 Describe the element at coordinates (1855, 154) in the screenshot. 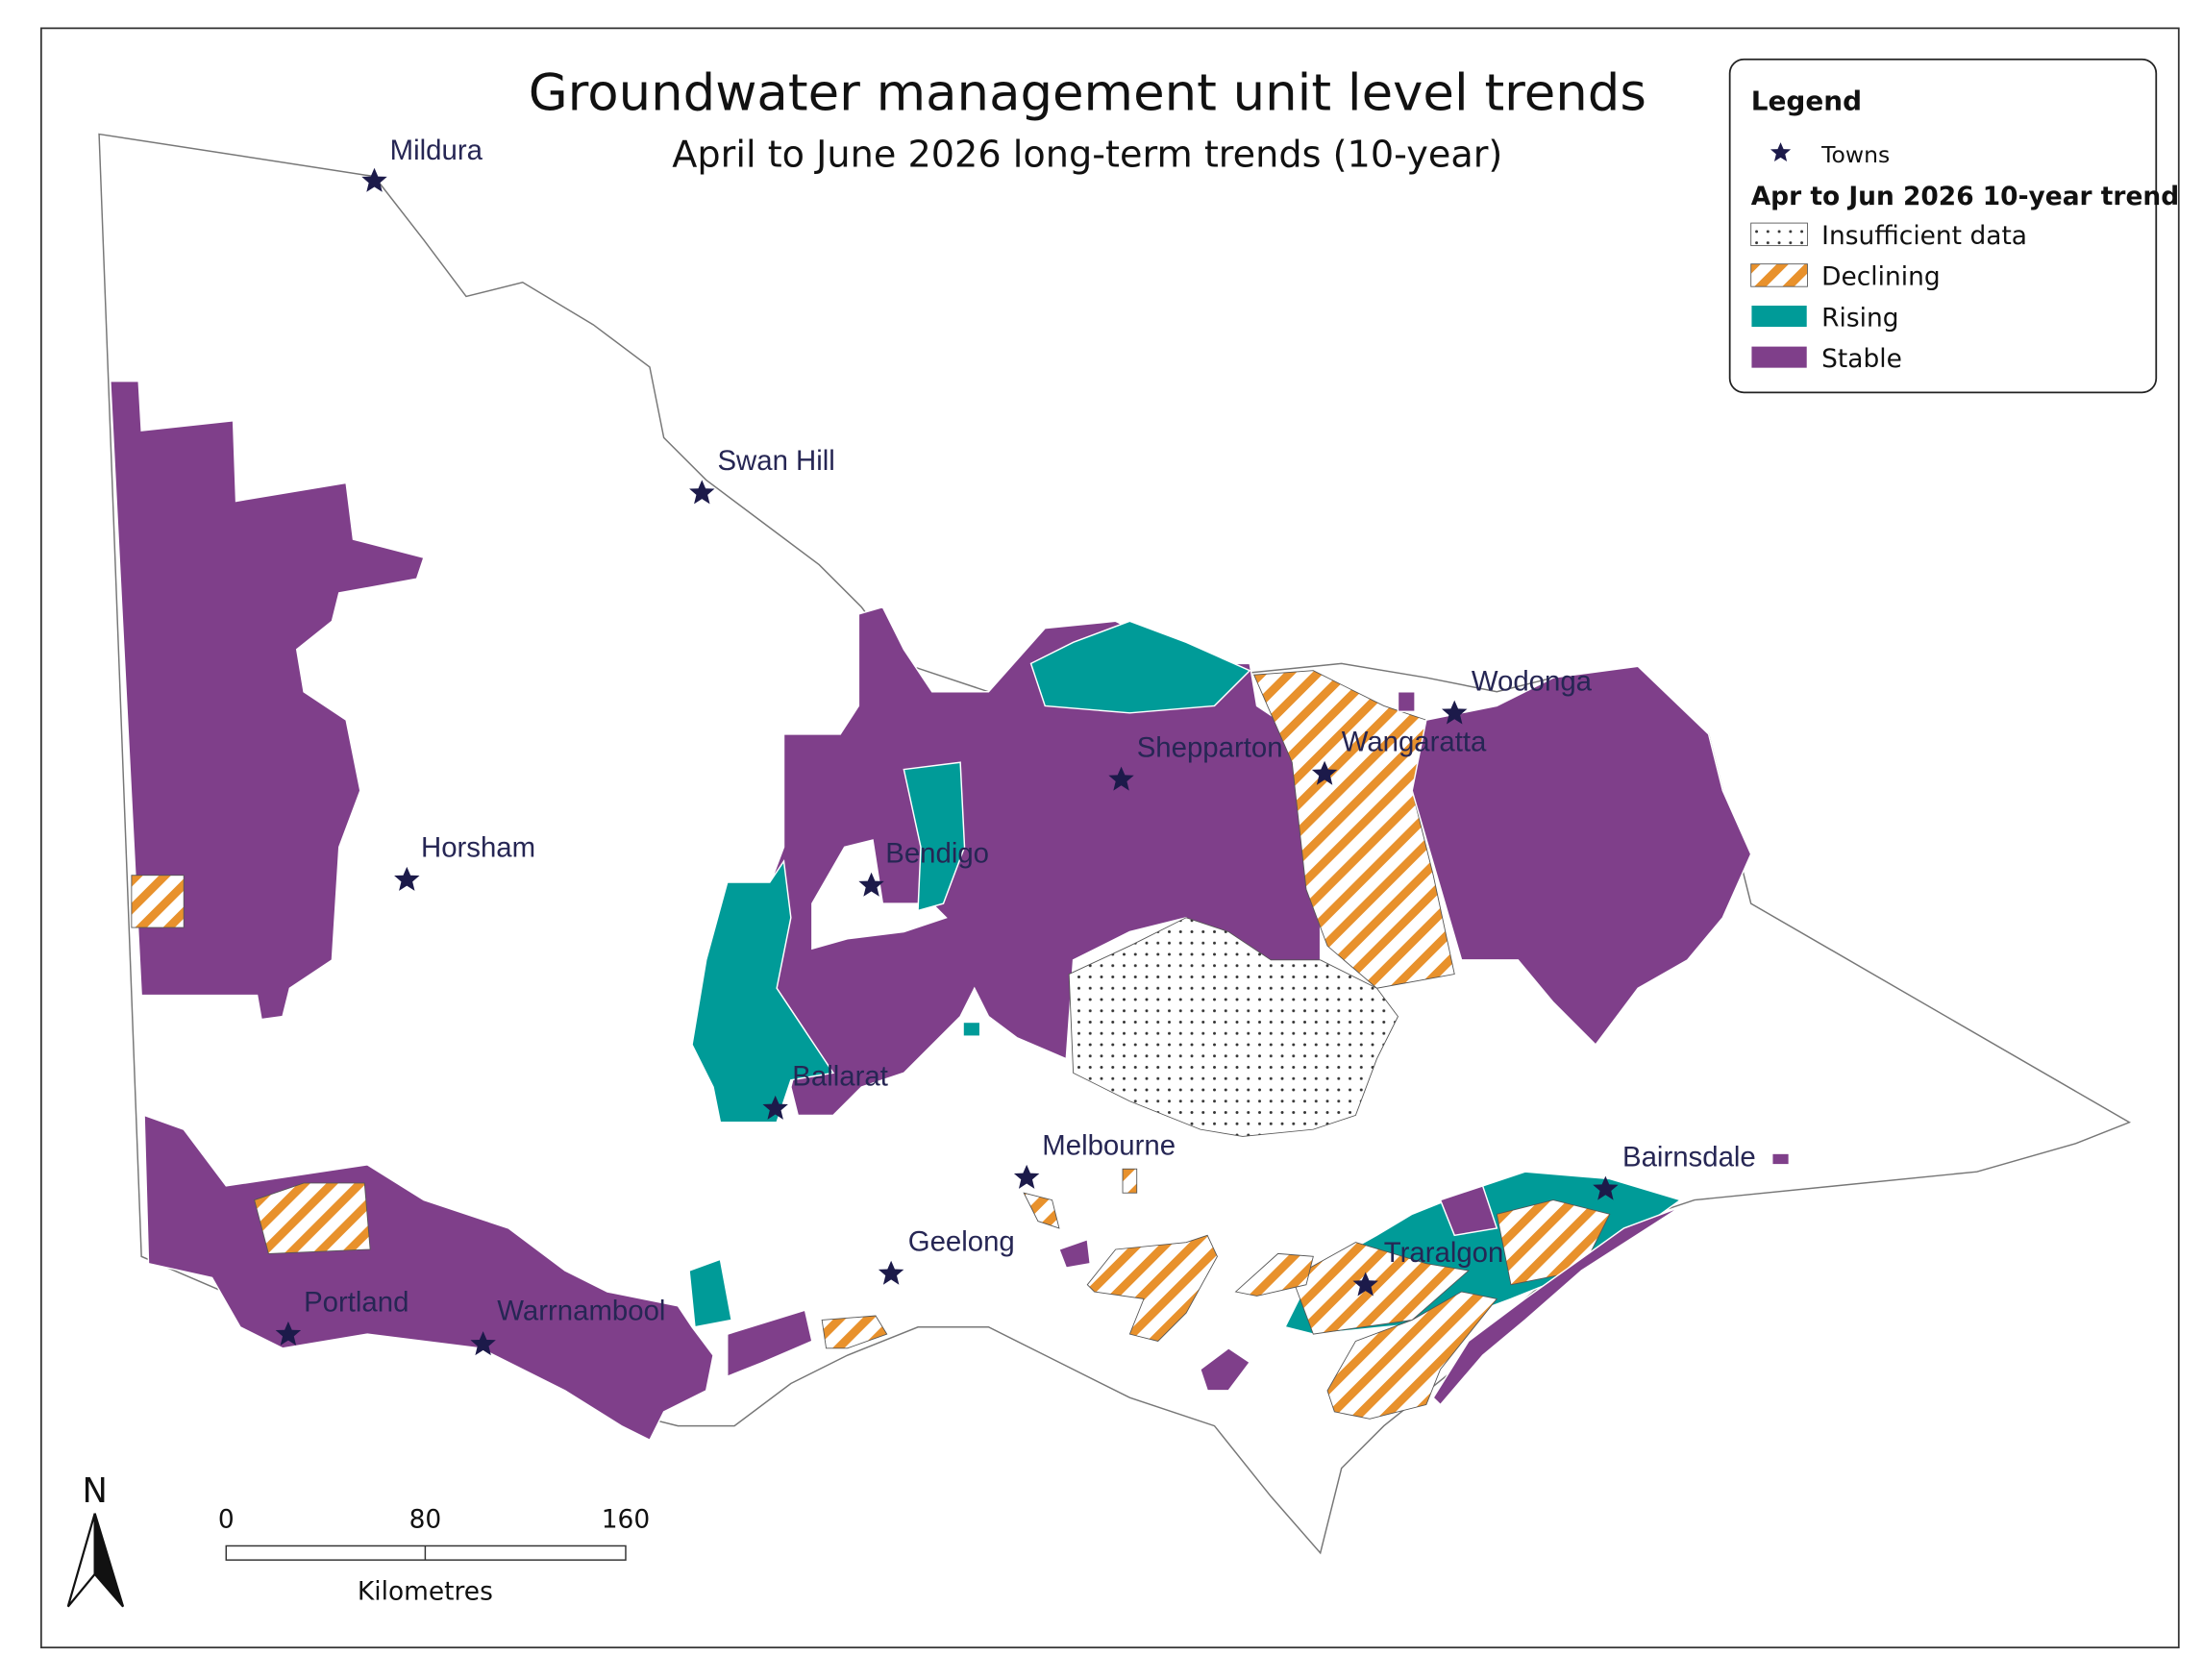

I see `legend-town-label: Towns` at that location.